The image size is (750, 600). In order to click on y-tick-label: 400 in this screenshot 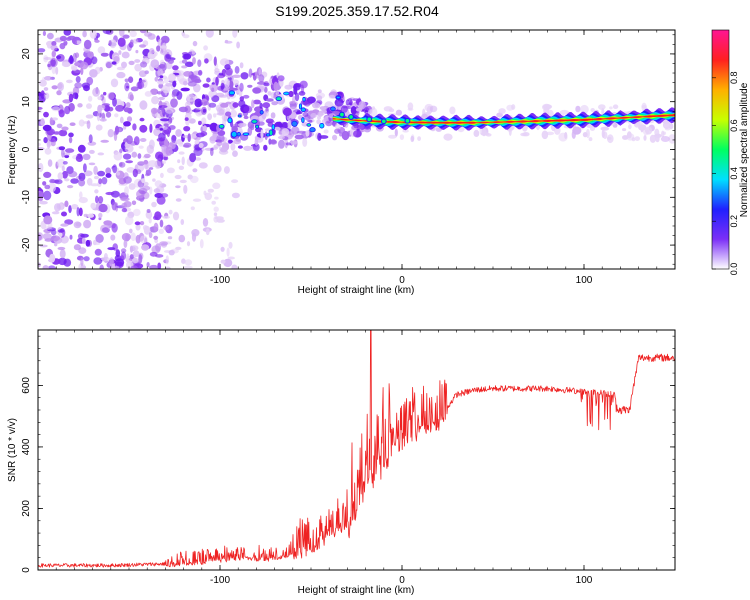, I will do `click(26, 446)`.